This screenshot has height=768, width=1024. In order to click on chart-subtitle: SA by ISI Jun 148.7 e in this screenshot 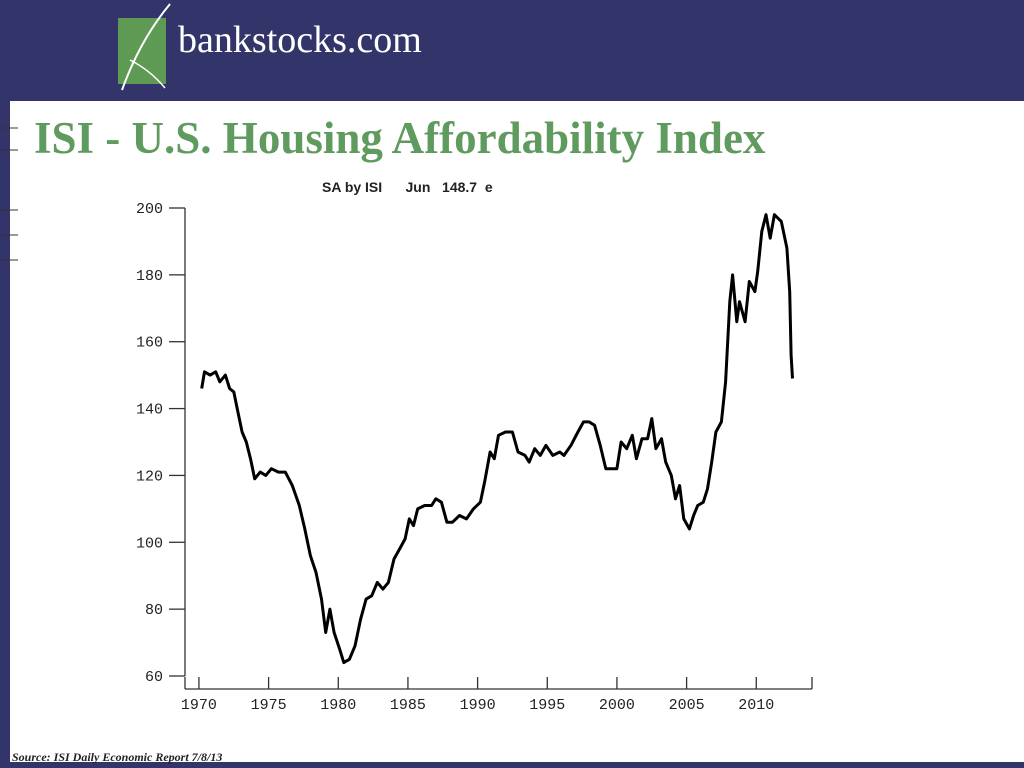, I will do `click(407, 187)`.